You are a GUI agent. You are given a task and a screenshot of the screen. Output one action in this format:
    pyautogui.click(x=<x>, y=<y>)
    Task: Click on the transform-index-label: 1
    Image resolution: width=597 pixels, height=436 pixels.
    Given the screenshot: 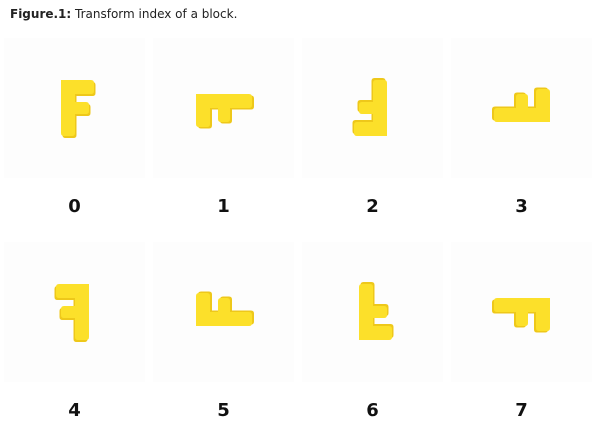 What is the action you would take?
    pyautogui.click(x=223, y=206)
    